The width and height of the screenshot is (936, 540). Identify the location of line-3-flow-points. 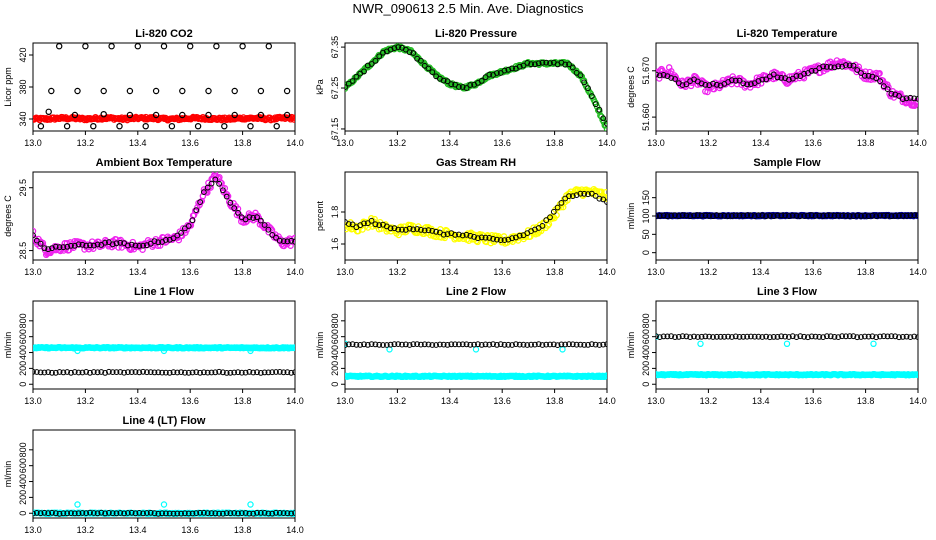
(787, 356).